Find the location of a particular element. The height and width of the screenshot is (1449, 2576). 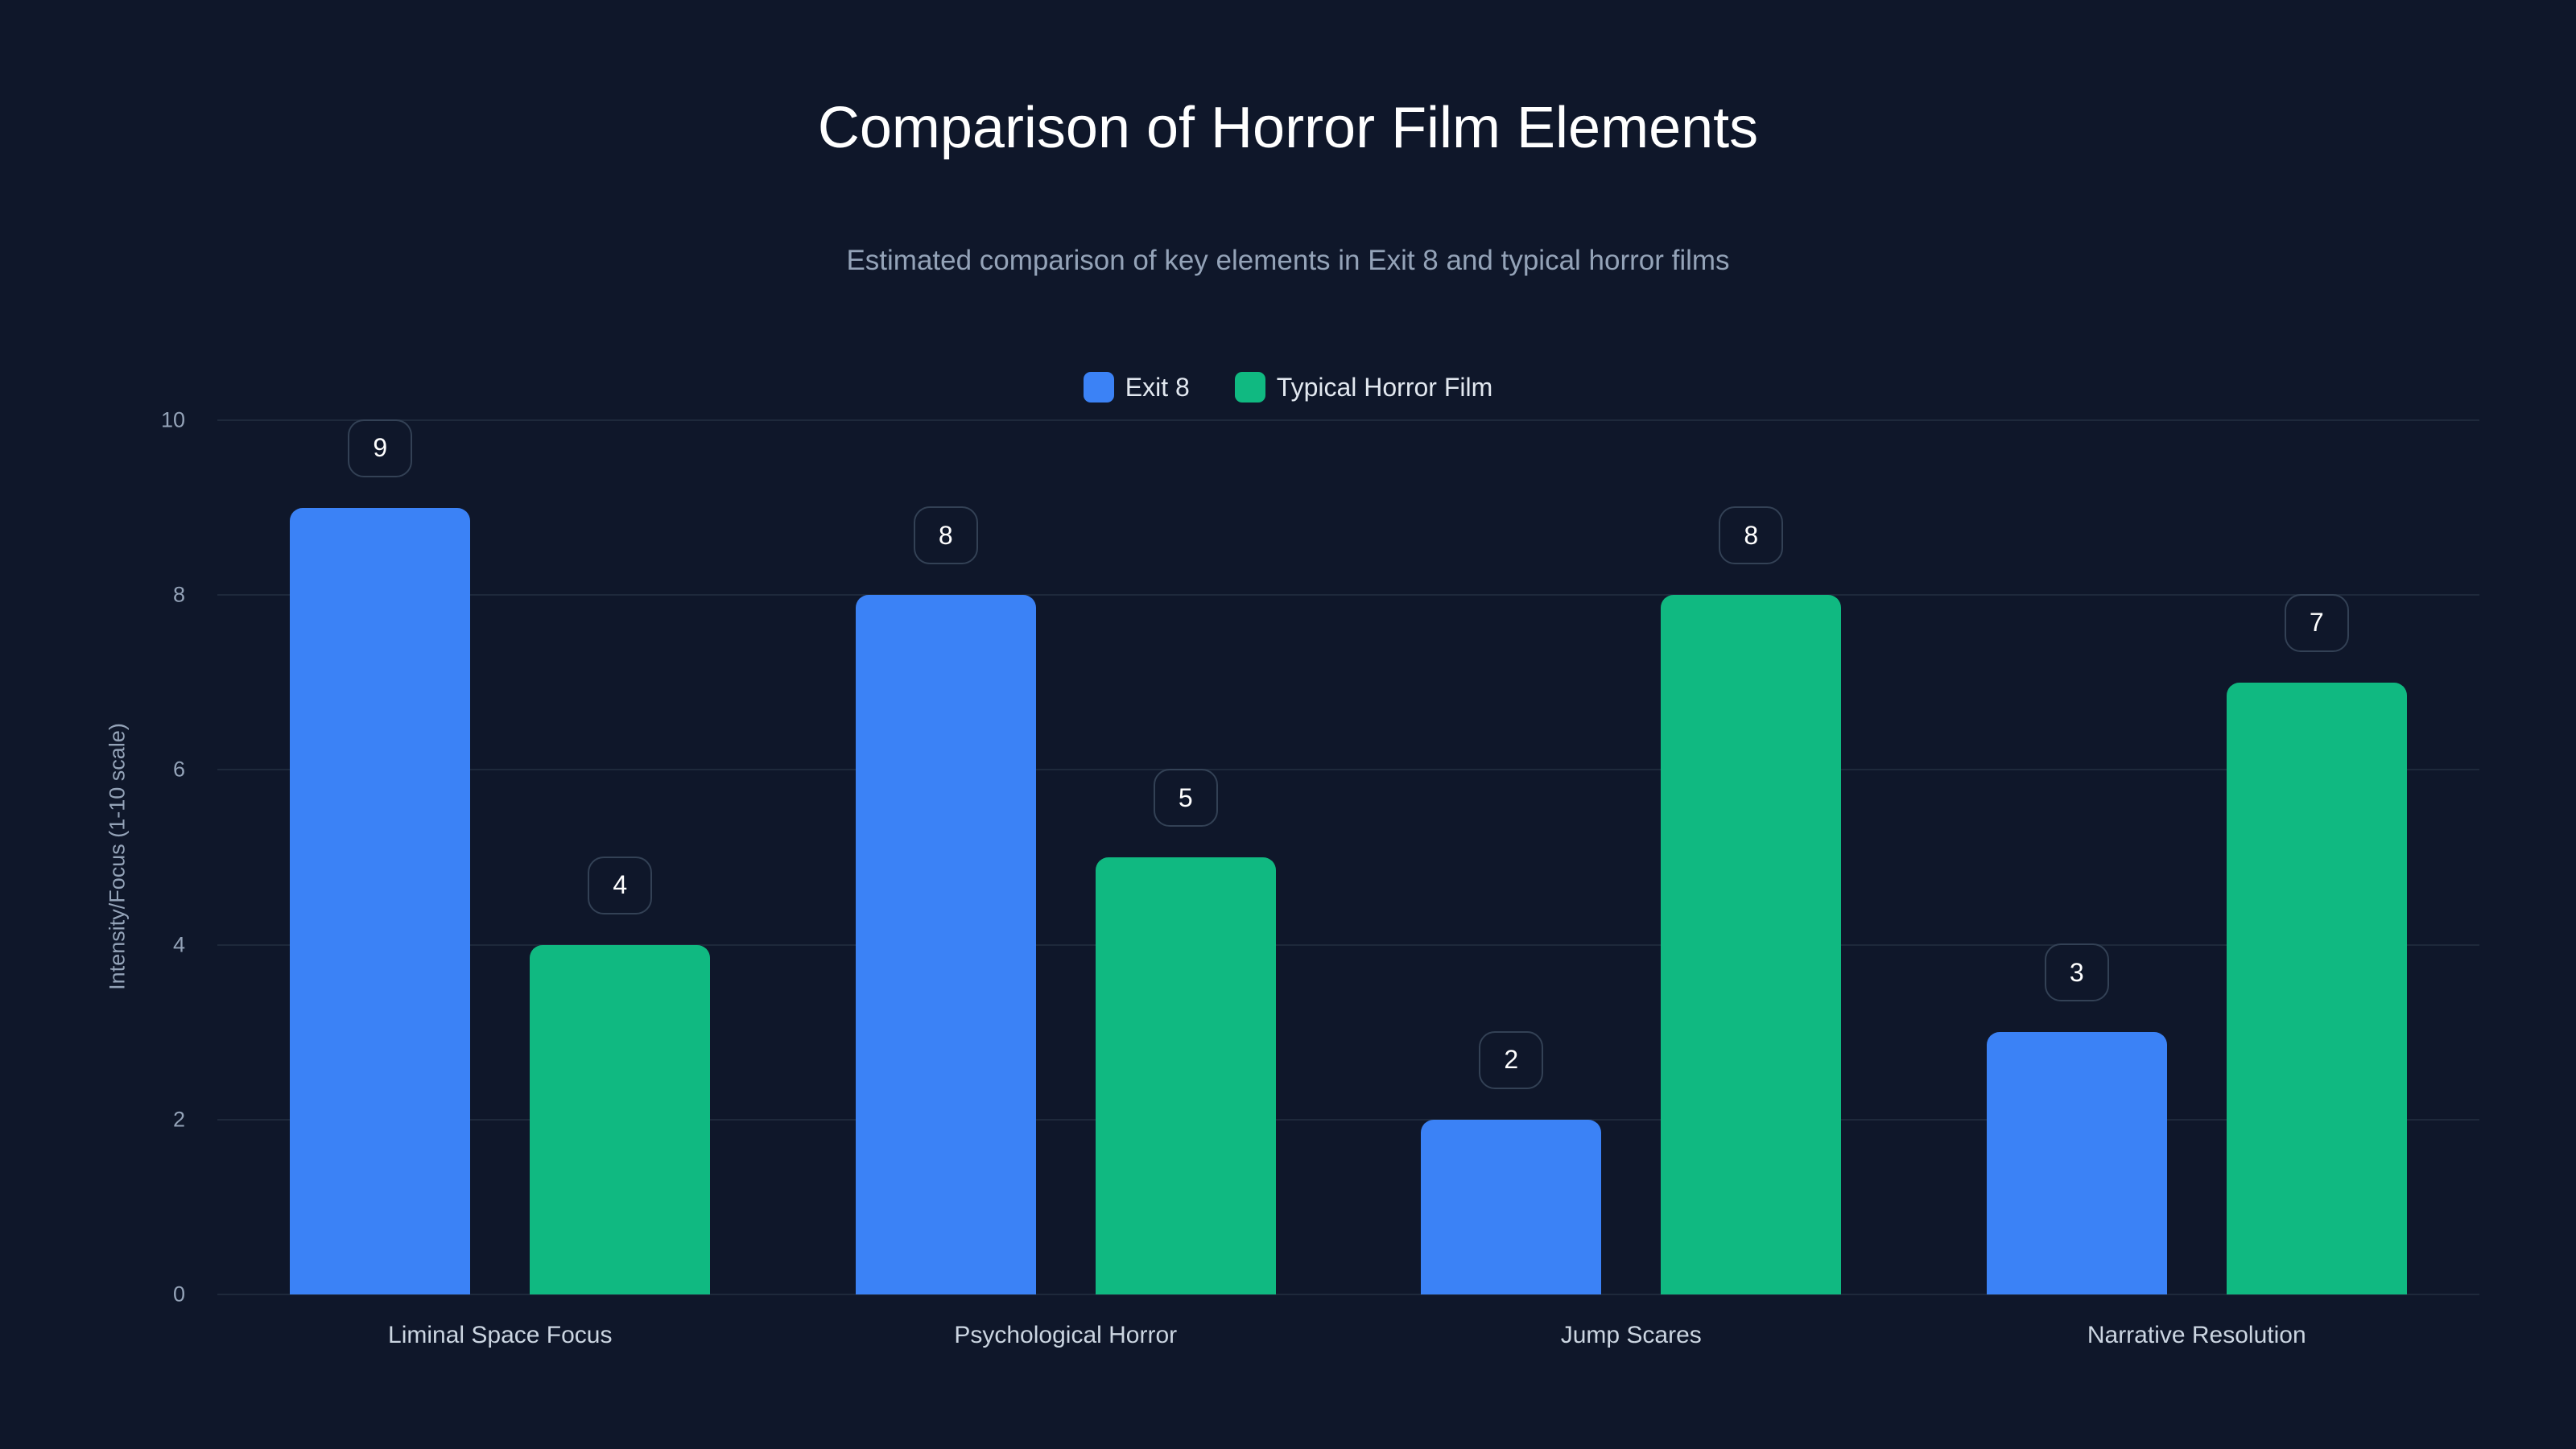

value-label: 3 is located at coordinates (2076, 972).